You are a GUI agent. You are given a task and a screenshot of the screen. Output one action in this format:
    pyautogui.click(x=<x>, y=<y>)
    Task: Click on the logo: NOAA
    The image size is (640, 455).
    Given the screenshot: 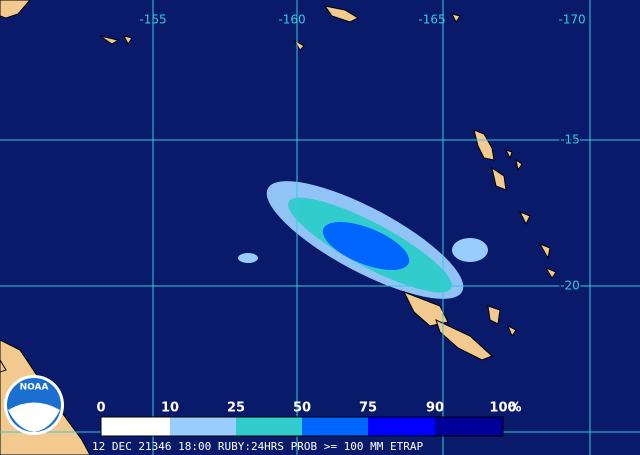 What is the action you would take?
    pyautogui.click(x=34, y=405)
    